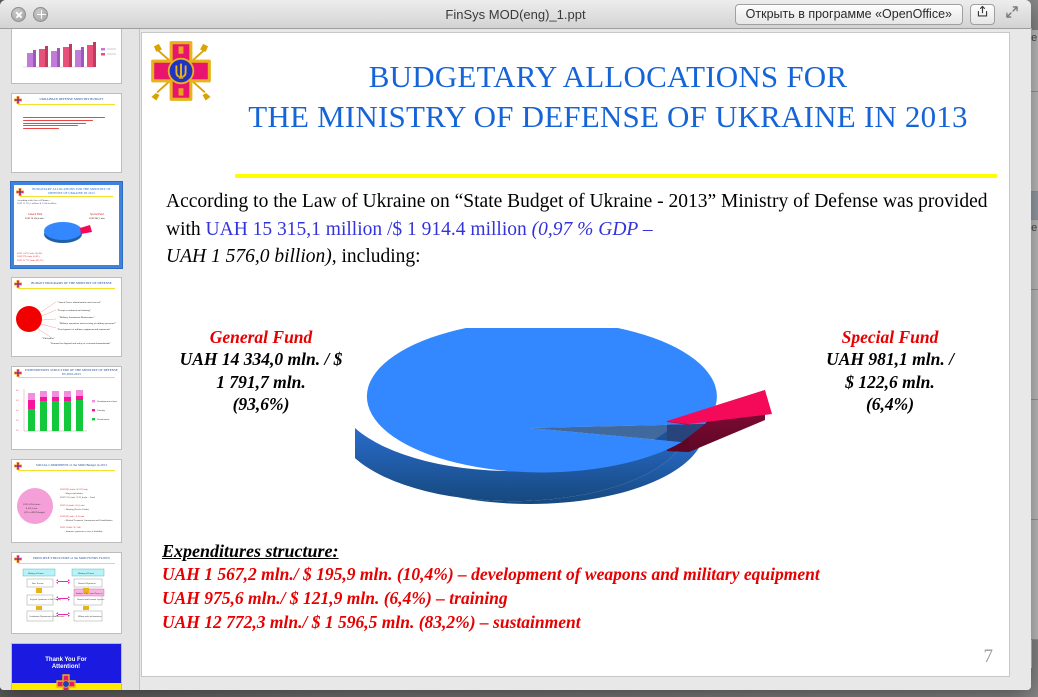 The width and height of the screenshot is (1038, 697). Describe the element at coordinates (616, 176) in the screenshot. I see `title-underline-rule` at that location.